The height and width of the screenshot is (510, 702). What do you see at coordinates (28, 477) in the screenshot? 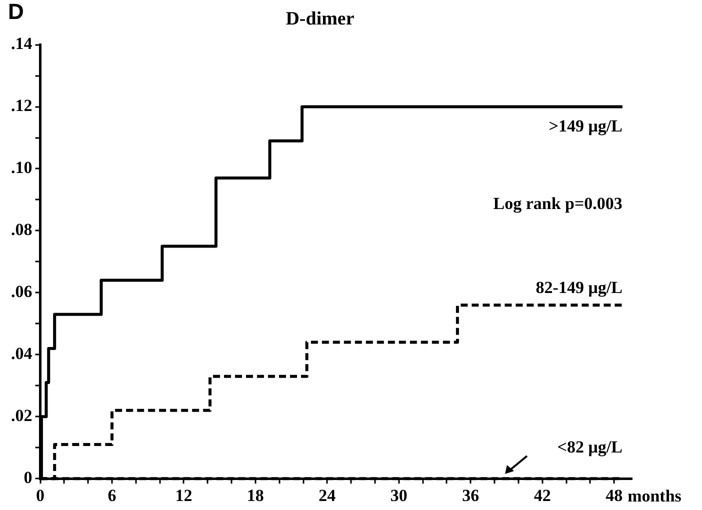
I see `y-tick-label: 0` at bounding box center [28, 477].